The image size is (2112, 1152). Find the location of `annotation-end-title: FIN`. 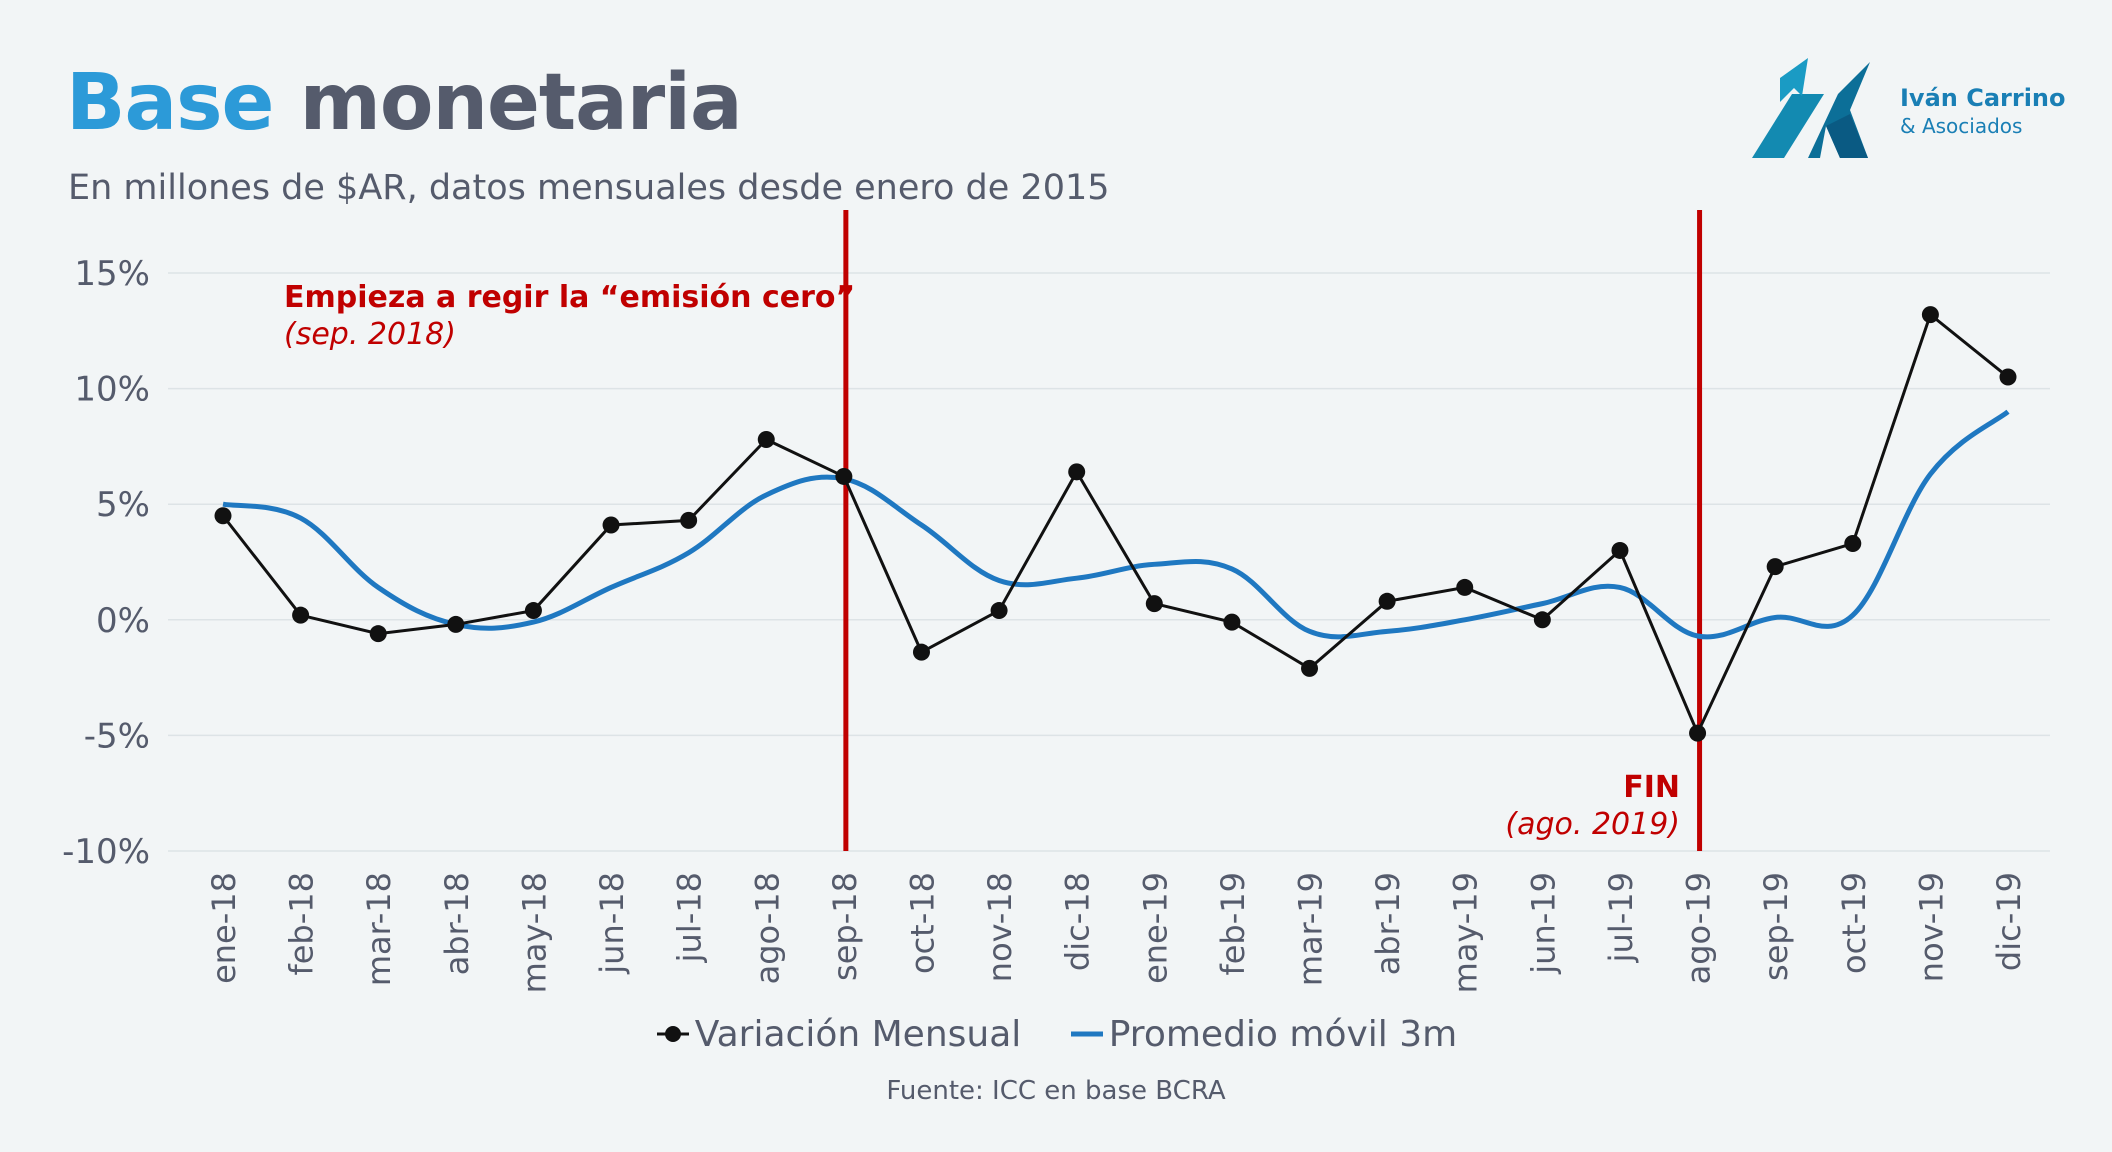

annotation-end-title: FIN is located at coordinates (1651, 787).